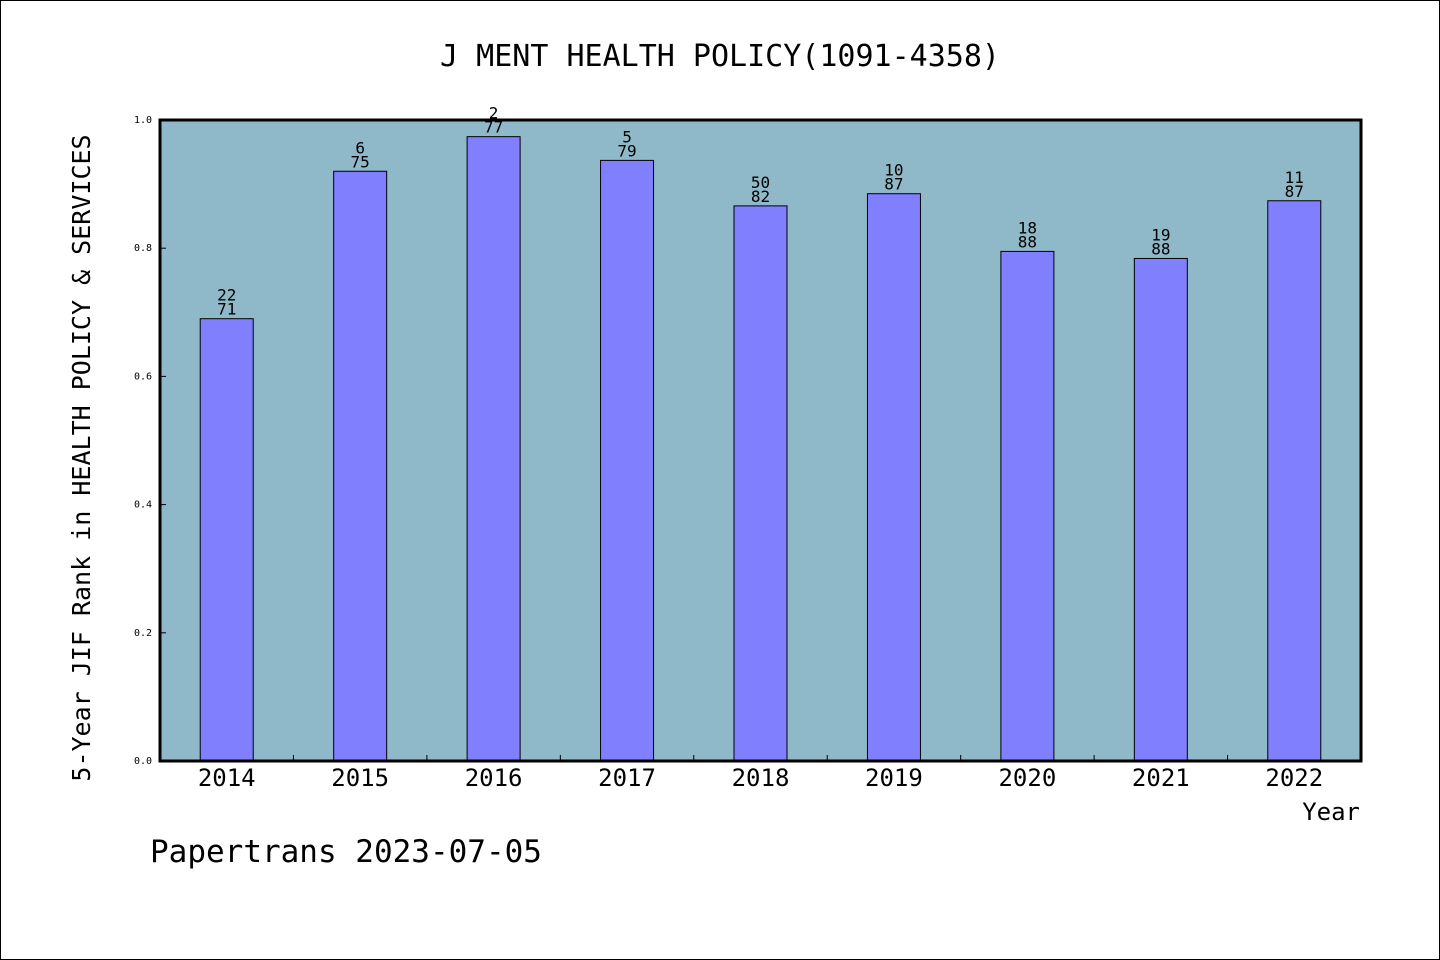 This screenshot has width=1440, height=960. Describe the element at coordinates (493, 127) in the screenshot. I see `bar-total-label: 77` at that location.